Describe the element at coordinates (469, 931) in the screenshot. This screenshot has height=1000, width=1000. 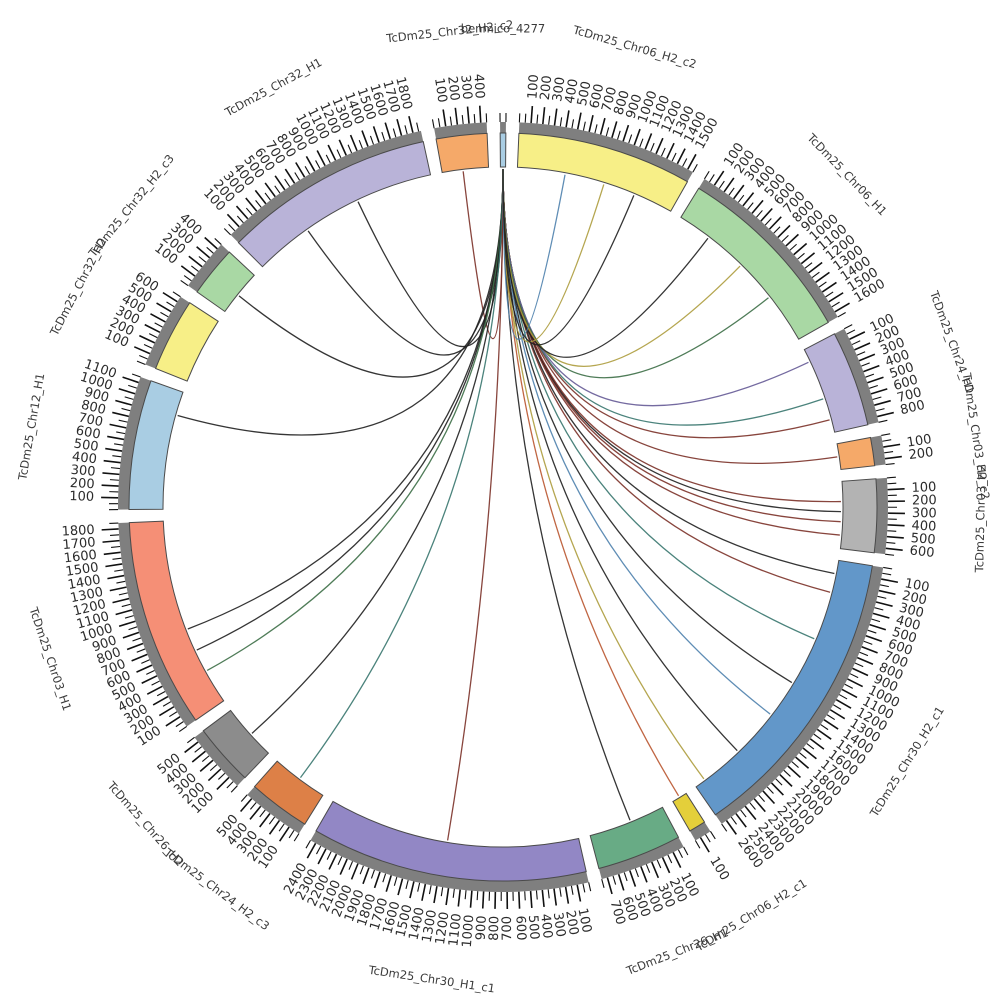
I see `tick-label: 1000` at that location.